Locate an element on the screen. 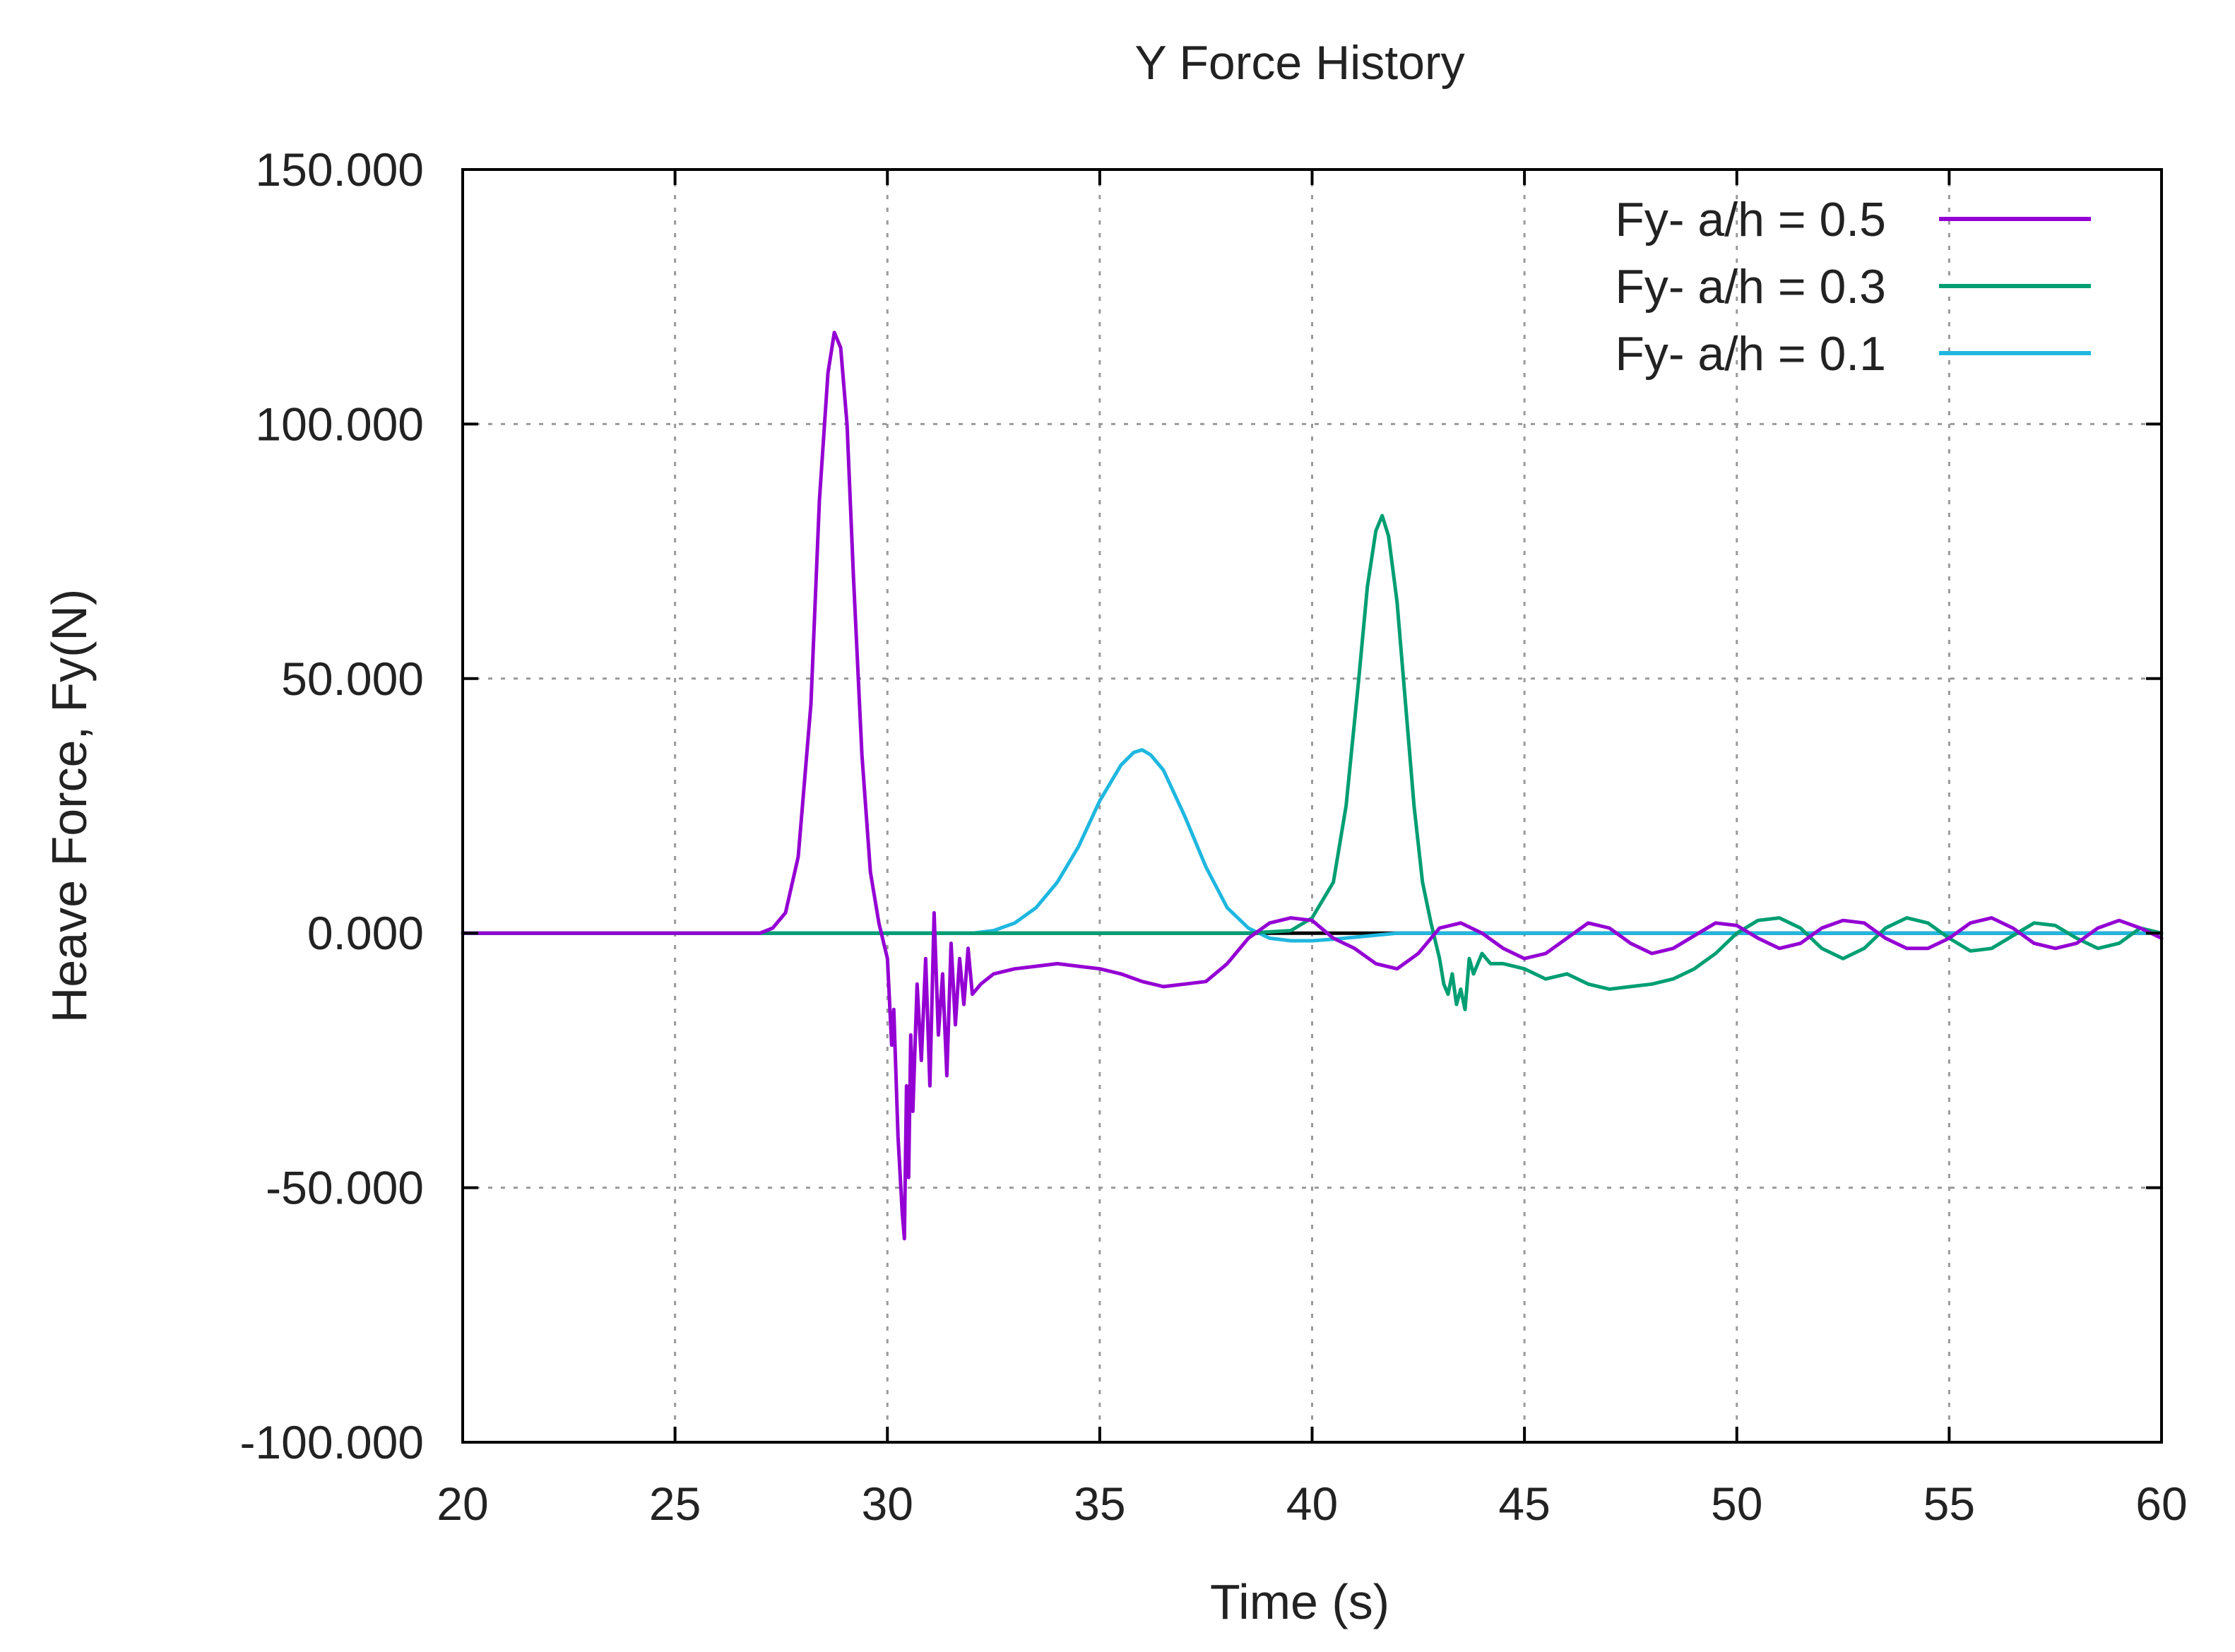 The image size is (2235, 1652). x-tick-label: 55 is located at coordinates (1949, 1504).